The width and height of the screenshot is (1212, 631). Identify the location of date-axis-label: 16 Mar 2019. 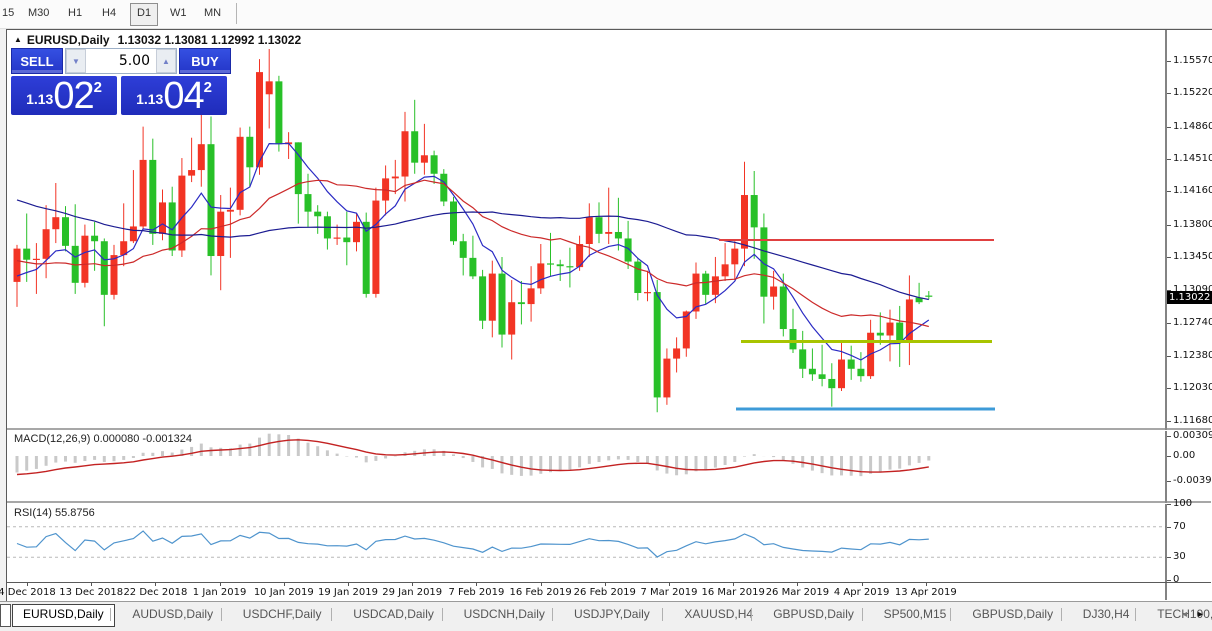
(733, 592).